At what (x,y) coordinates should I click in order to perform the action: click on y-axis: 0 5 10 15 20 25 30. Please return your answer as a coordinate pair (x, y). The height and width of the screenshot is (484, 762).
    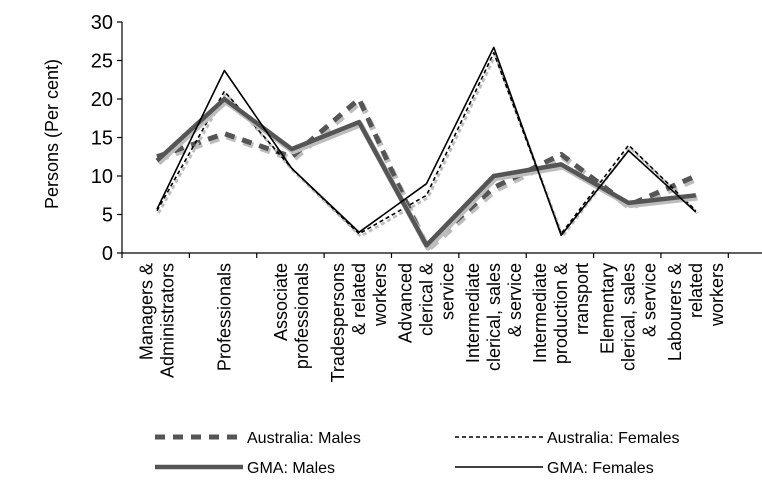
    Looking at the image, I should click on (107, 138).